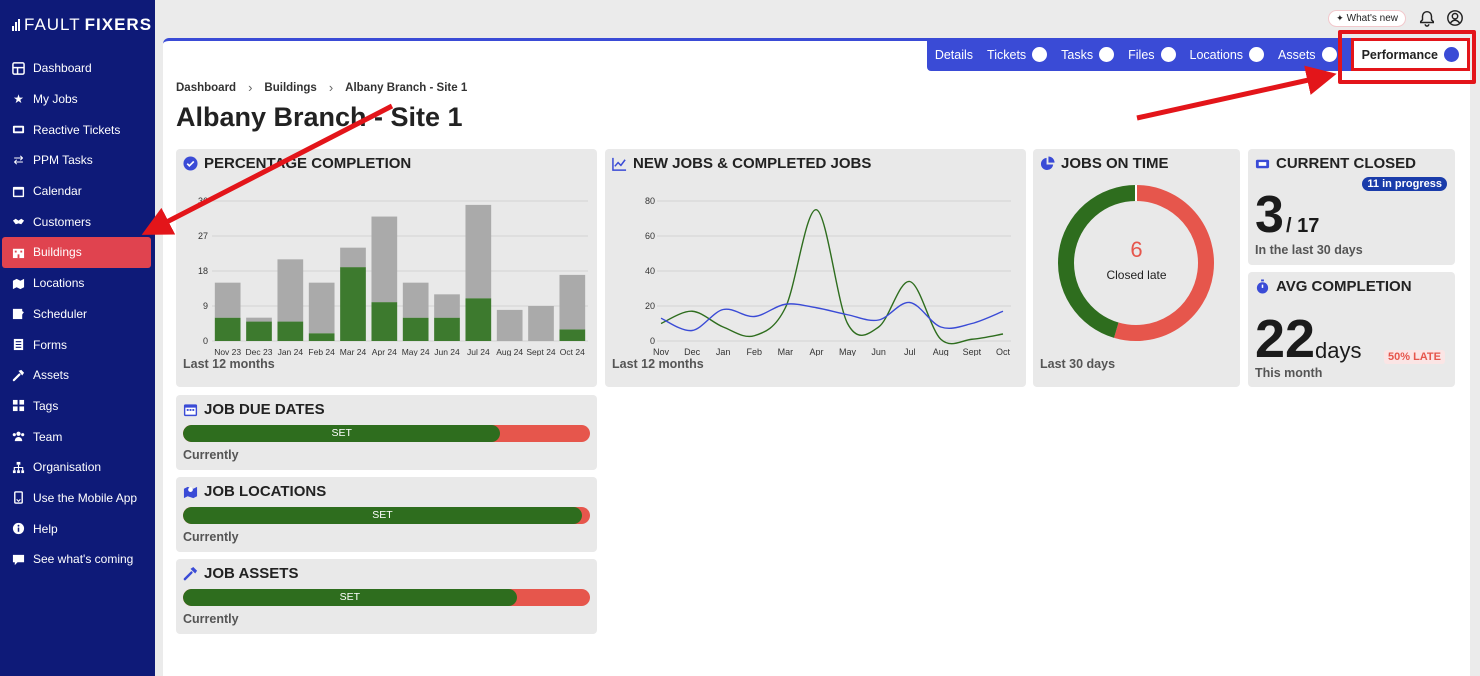 The width and height of the screenshot is (1480, 676). Describe the element at coordinates (76, 99) in the screenshot. I see `sidebar-item-my-jobs: ★ My Jobs` at that location.